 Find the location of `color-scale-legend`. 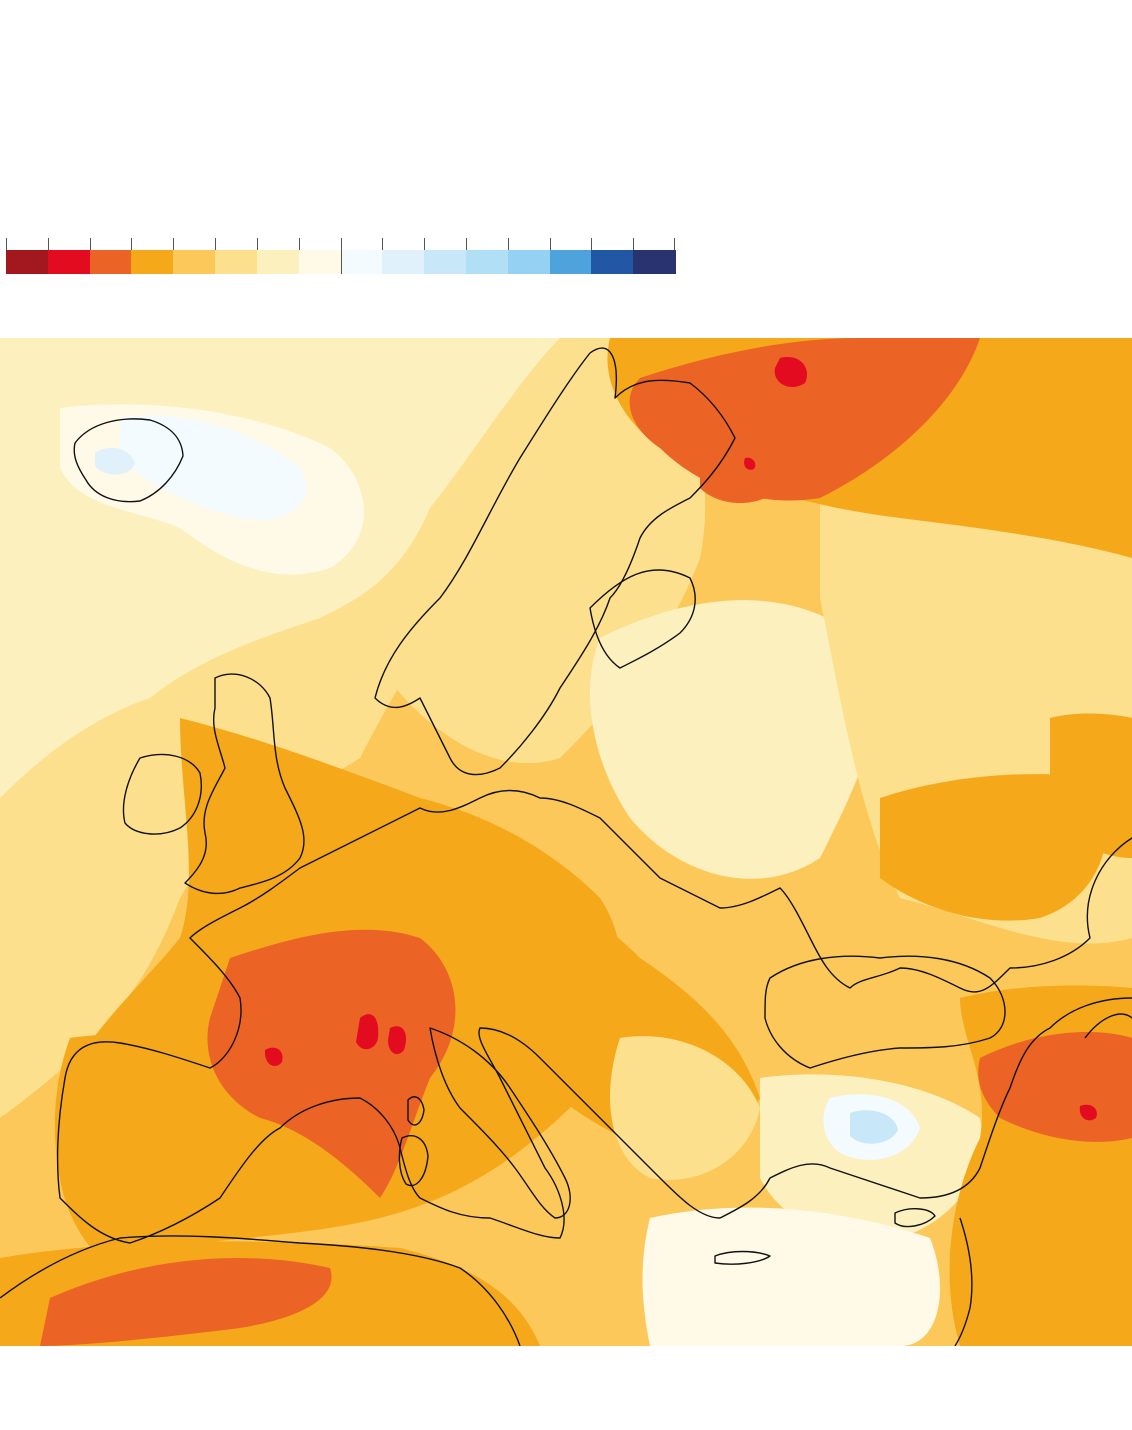

color-scale-legend is located at coordinates (341, 257).